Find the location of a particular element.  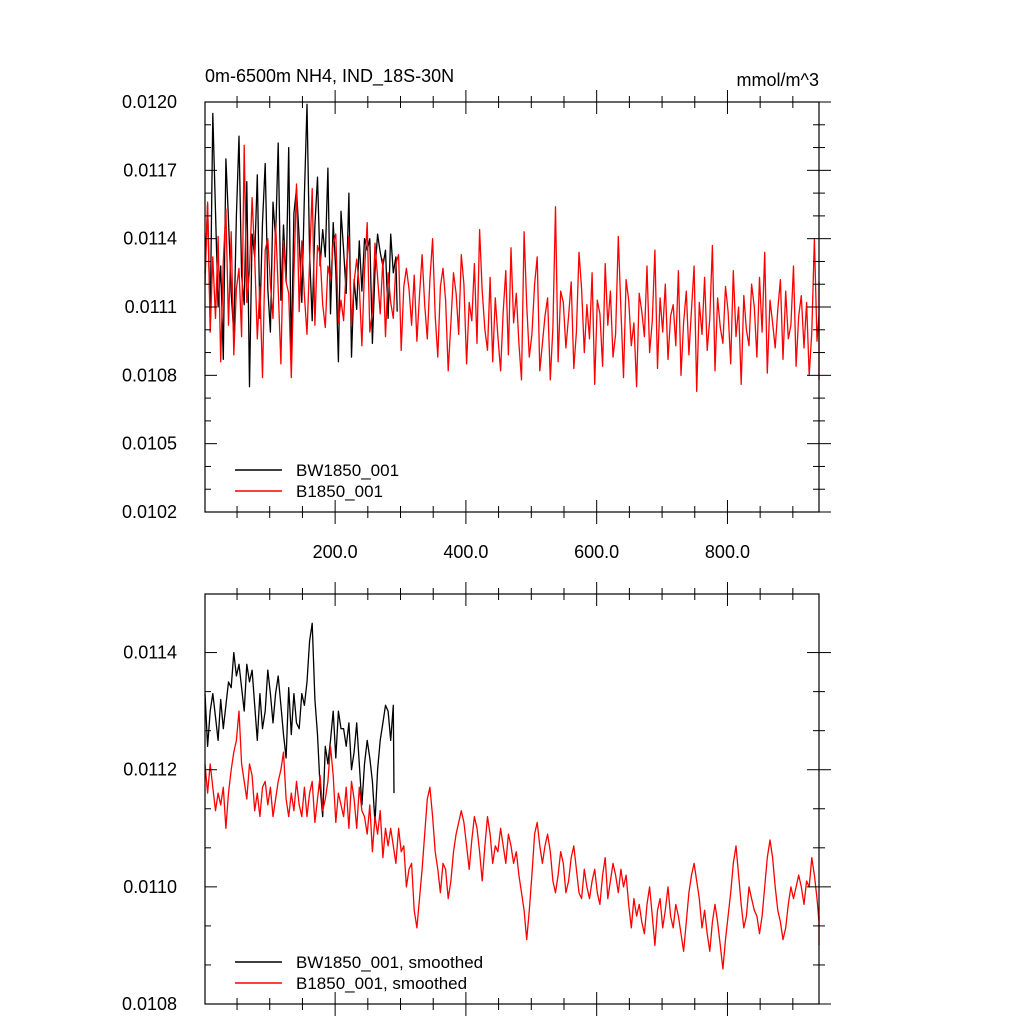

bottom-y-tick-label: 0.0108 is located at coordinates (149, 1004).